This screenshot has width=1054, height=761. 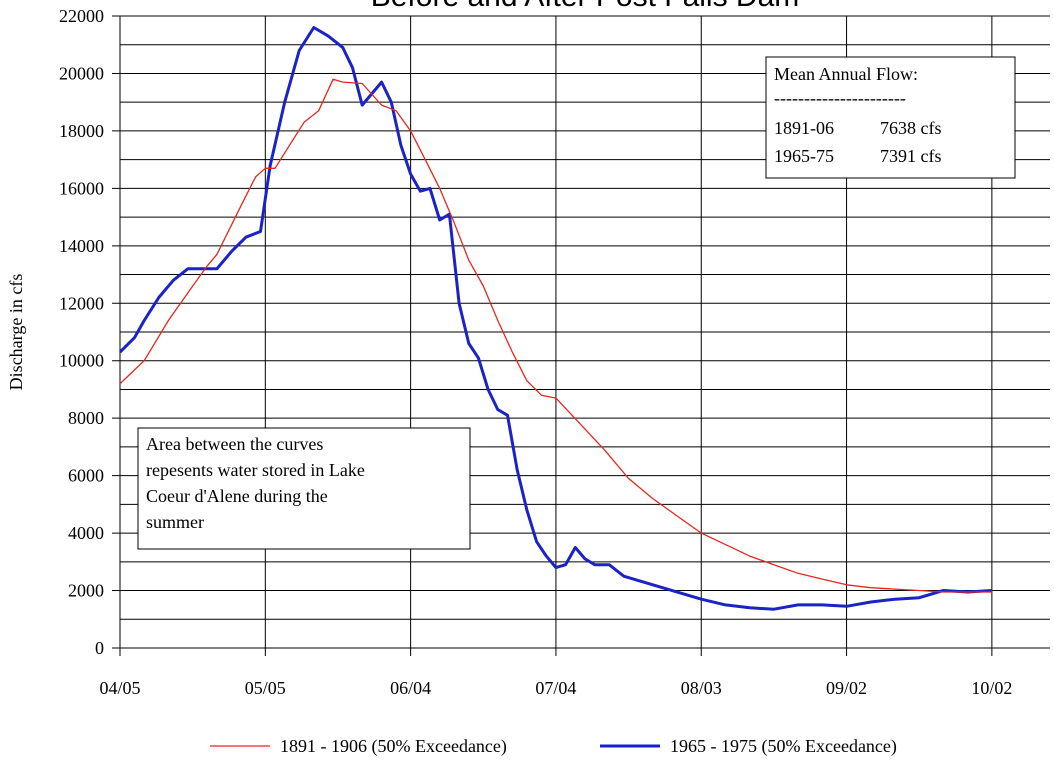 What do you see at coordinates (265, 688) in the screenshot?
I see `x-tick-label: 05/05` at bounding box center [265, 688].